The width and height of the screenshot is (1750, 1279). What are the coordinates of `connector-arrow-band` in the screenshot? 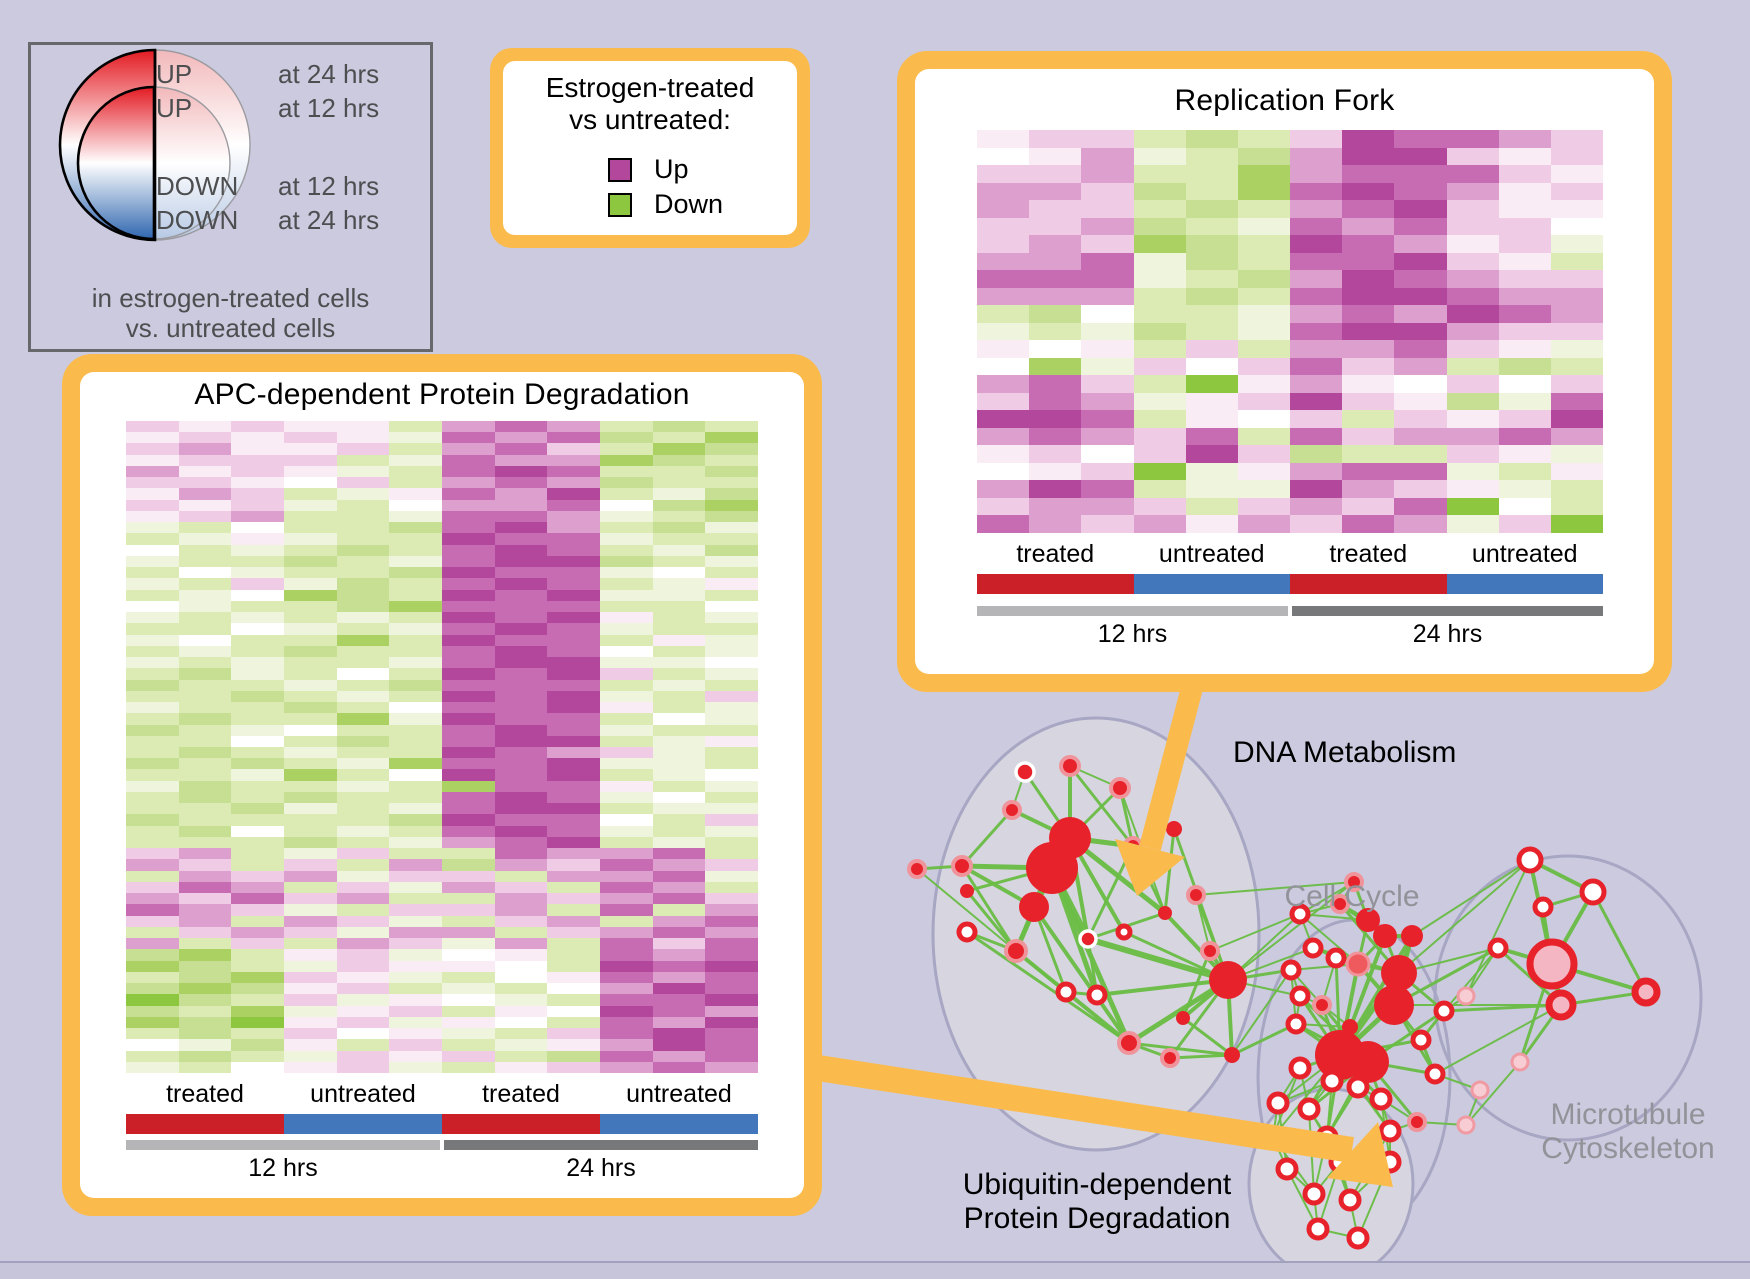 It's located at (1085, 1109).